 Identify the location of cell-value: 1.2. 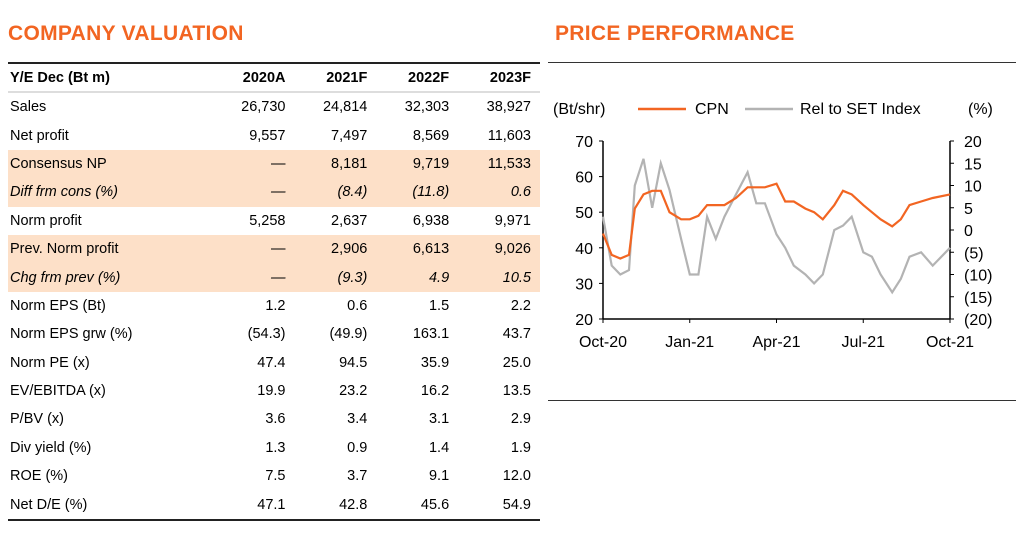
(275, 305).